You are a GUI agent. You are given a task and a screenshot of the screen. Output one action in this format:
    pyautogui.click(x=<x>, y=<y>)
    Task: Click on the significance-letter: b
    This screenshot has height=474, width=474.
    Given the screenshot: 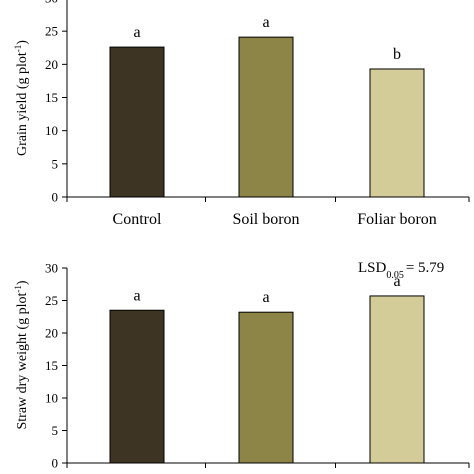 What is the action you would take?
    pyautogui.click(x=397, y=54)
    